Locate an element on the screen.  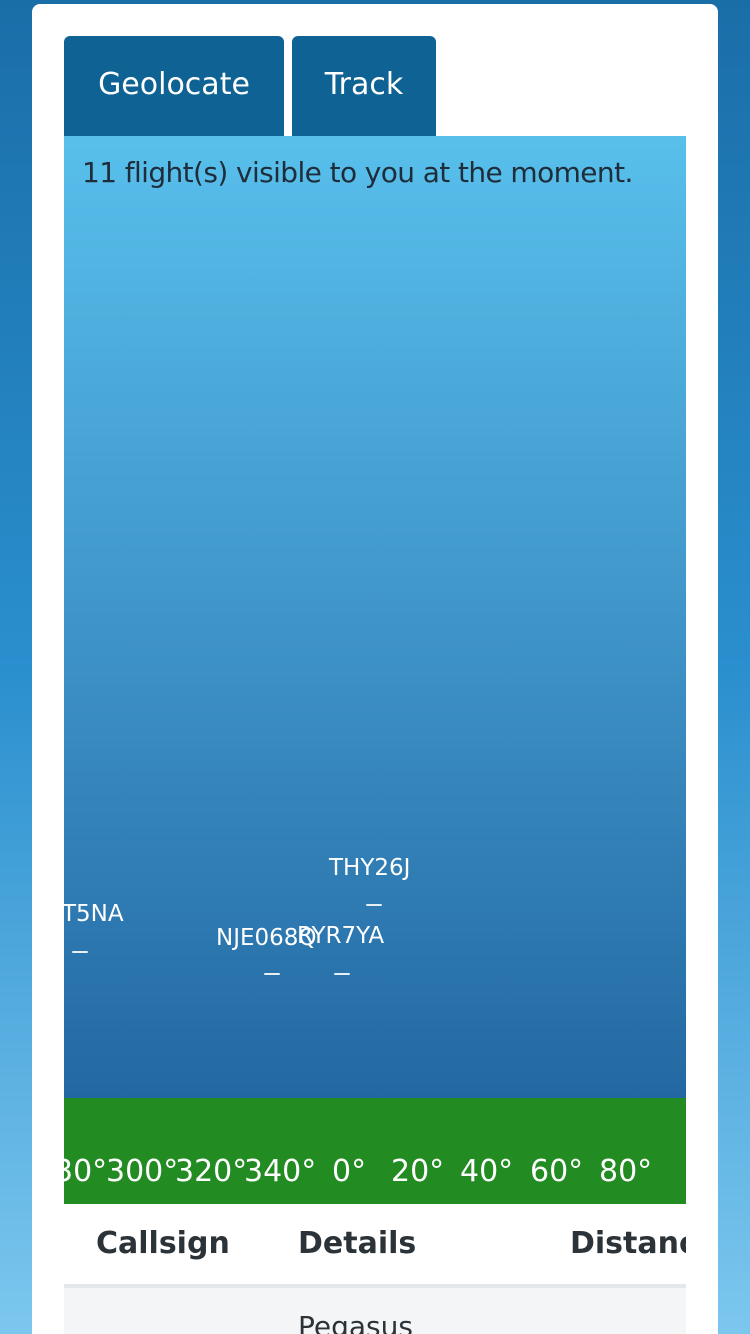
compass-label: 60° is located at coordinates (557, 1171).